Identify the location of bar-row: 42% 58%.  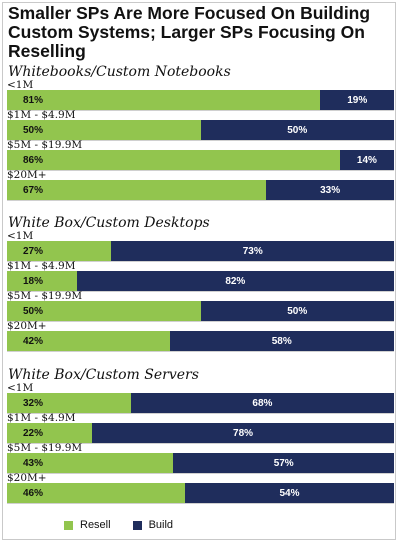
(200, 341).